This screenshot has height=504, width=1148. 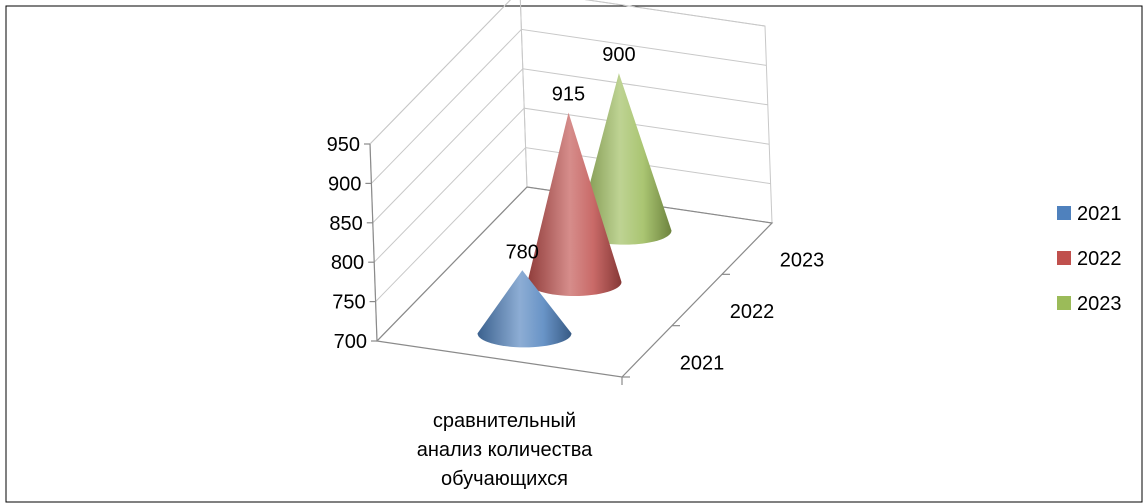 What do you see at coordinates (1099, 304) in the screenshot?
I see `legend-label-2023: 2023` at bounding box center [1099, 304].